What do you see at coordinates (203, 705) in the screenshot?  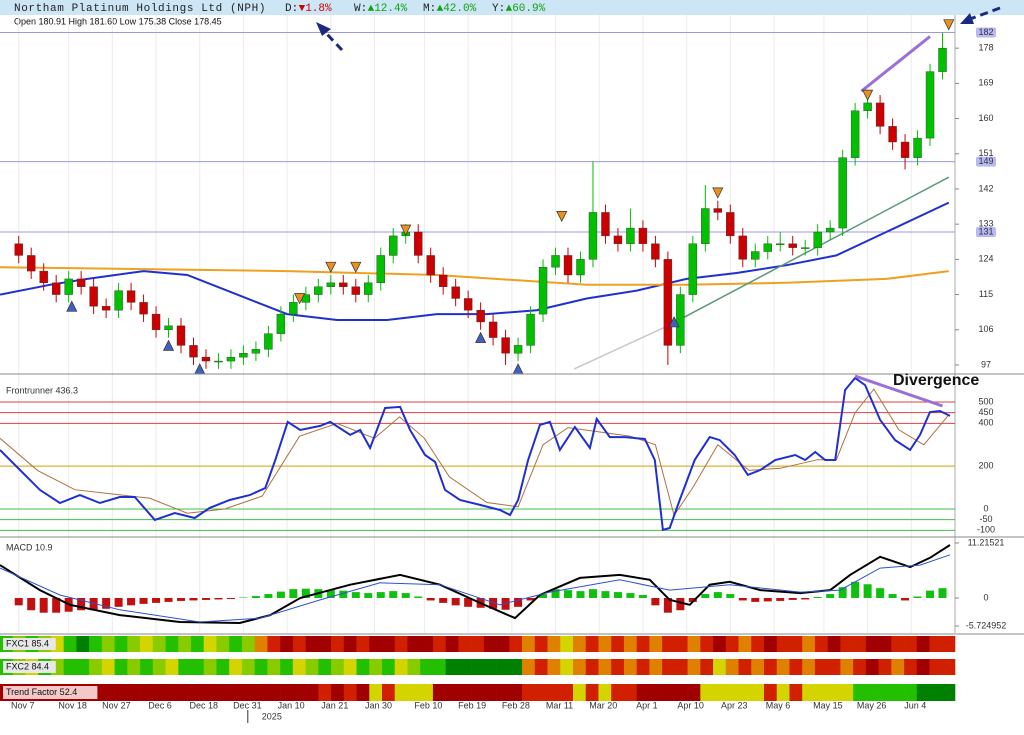 I see `x-tick-label: Dec 18` at bounding box center [203, 705].